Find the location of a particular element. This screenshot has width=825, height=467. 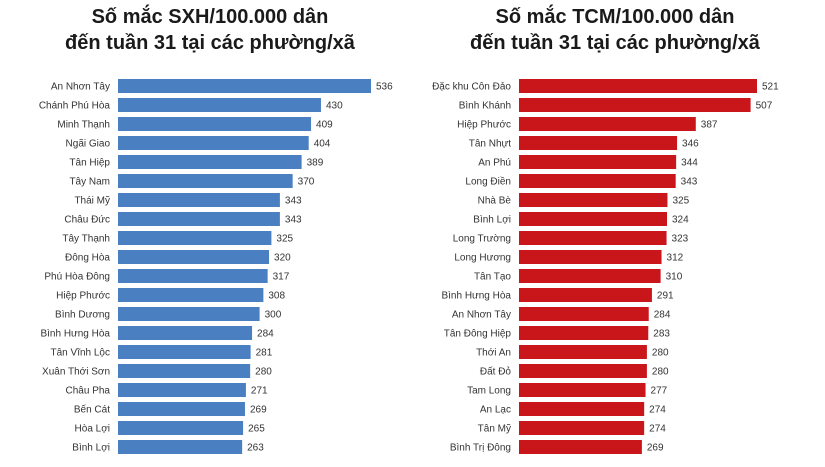

tcm-category-label: Long Điền is located at coordinates (488, 182).